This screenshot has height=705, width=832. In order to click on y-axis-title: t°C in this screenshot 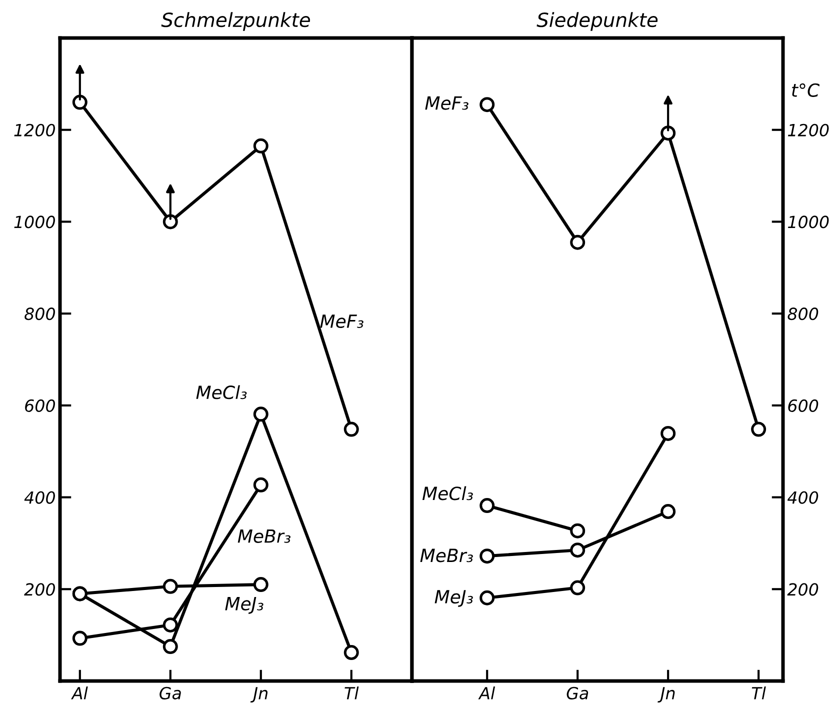, I will do `click(806, 90)`.